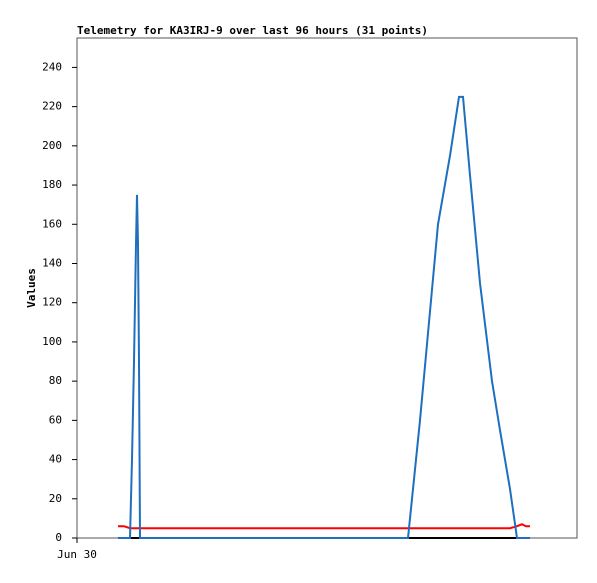  I want to click on y-tick-label: 60, so click(55, 419).